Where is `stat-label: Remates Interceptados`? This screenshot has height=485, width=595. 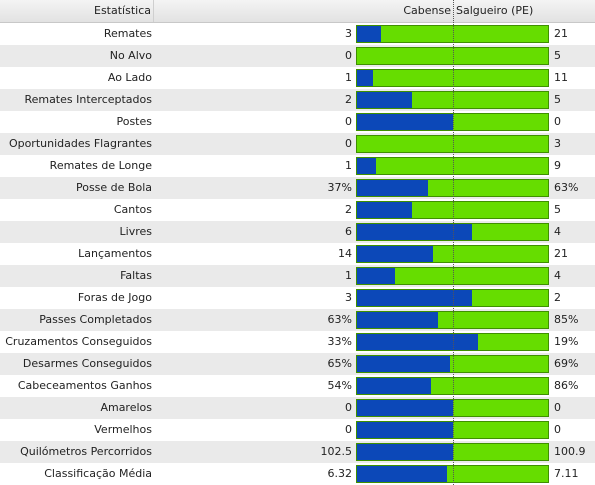 stat-label: Remates Interceptados is located at coordinates (88, 99).